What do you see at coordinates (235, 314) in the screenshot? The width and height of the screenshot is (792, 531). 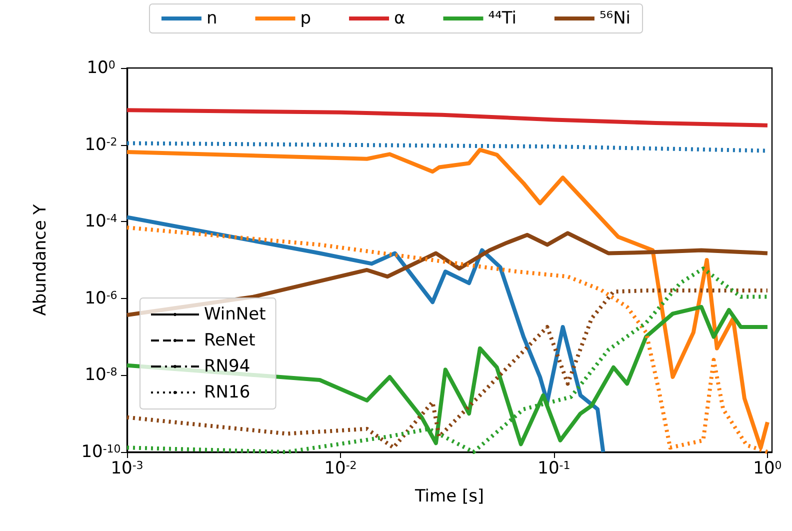 I see `legend-label: WinNet` at bounding box center [235, 314].